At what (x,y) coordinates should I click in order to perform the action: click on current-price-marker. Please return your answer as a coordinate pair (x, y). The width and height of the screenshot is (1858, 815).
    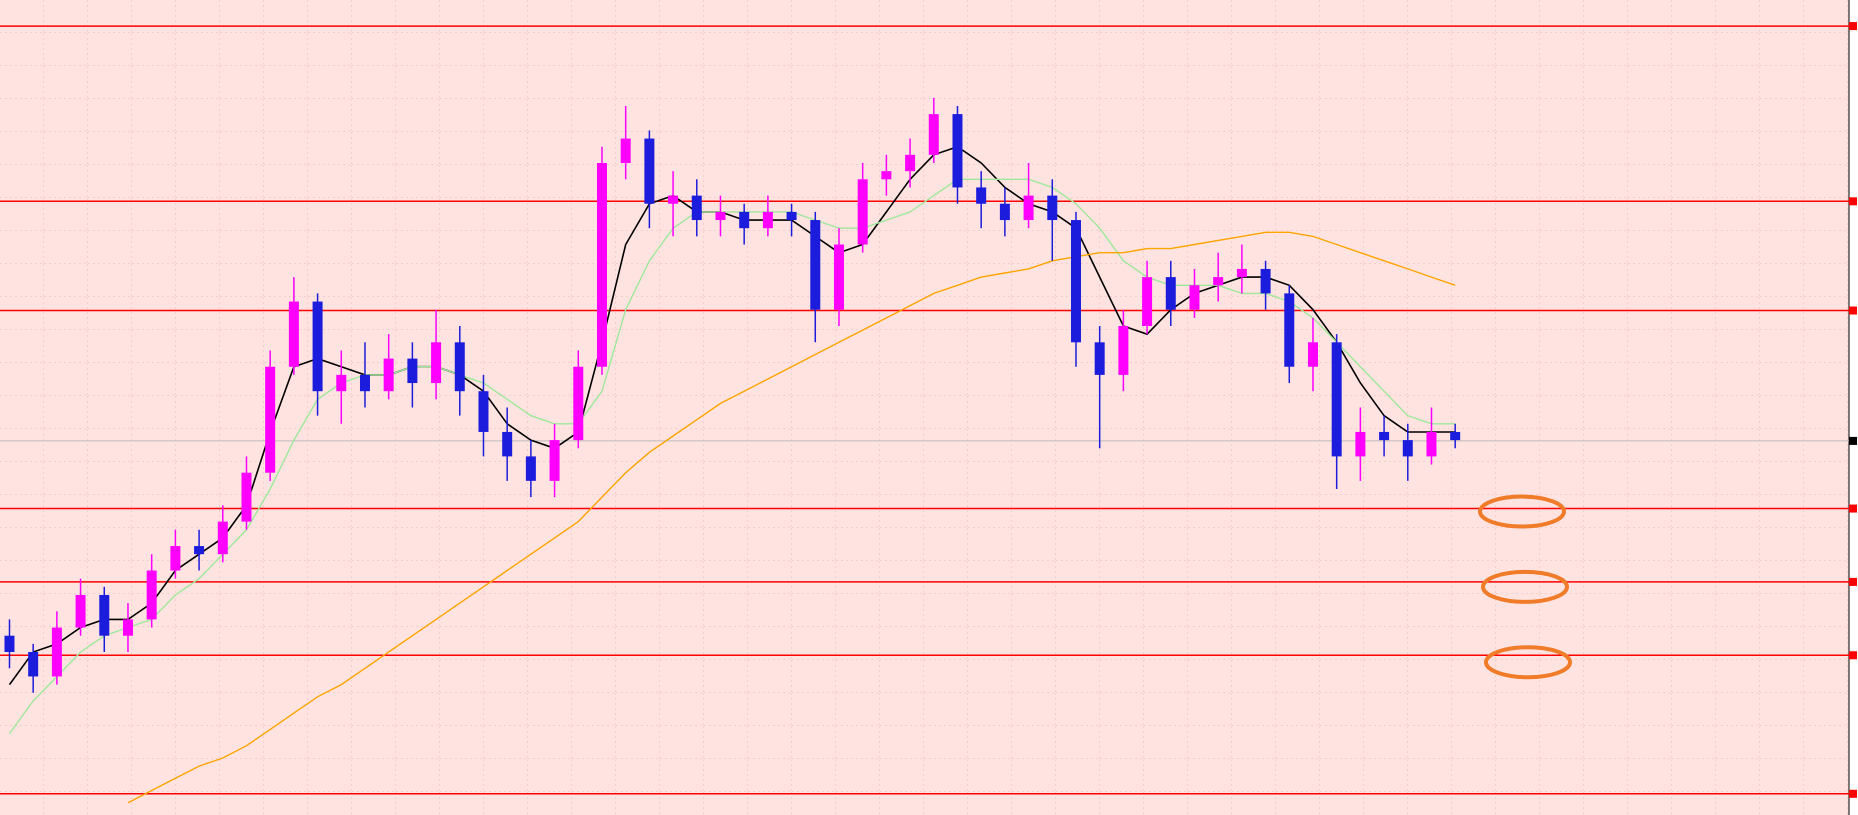
    Looking at the image, I should click on (1853, 440).